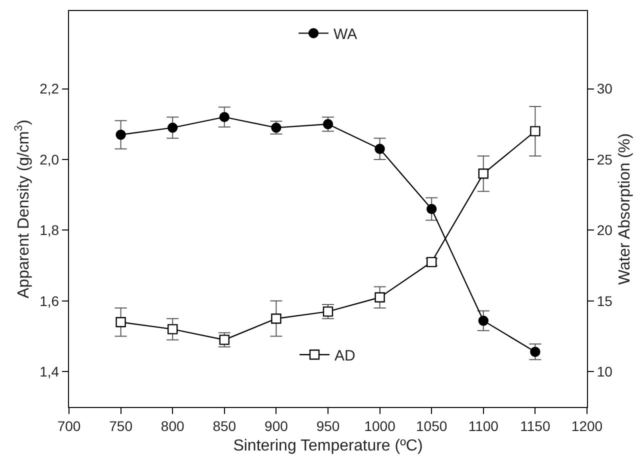 The width and height of the screenshot is (640, 461). What do you see at coordinates (535, 426) in the screenshot?
I see `x-tick-label: 1150` at bounding box center [535, 426].